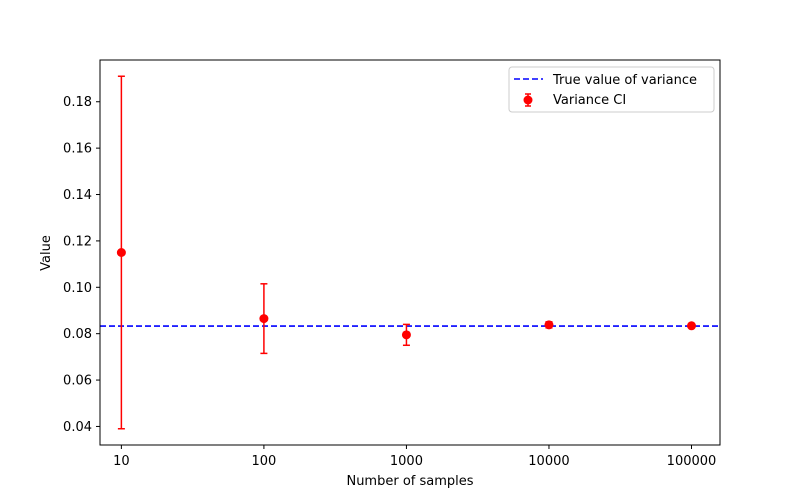 The width and height of the screenshot is (800, 500). I want to click on x-tick-label: 1000, so click(406, 461).